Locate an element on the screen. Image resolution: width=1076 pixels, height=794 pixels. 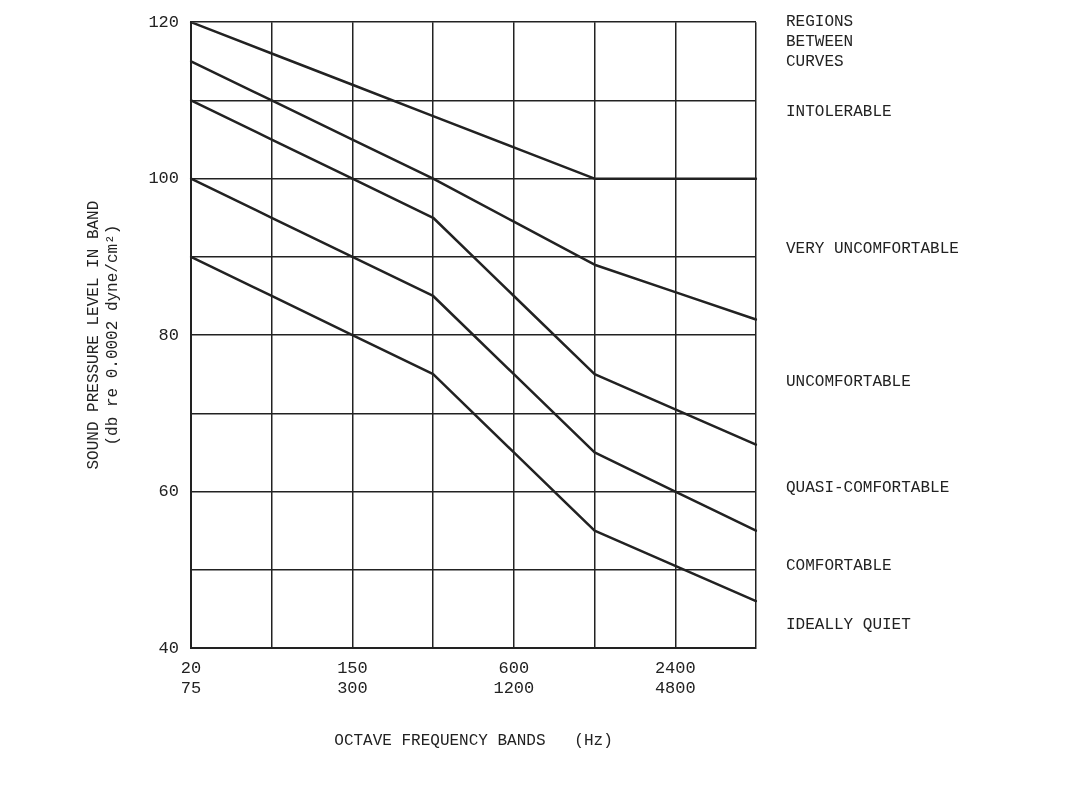
text: QUASI-COMFORTABLE is located at coordinates (868, 487).